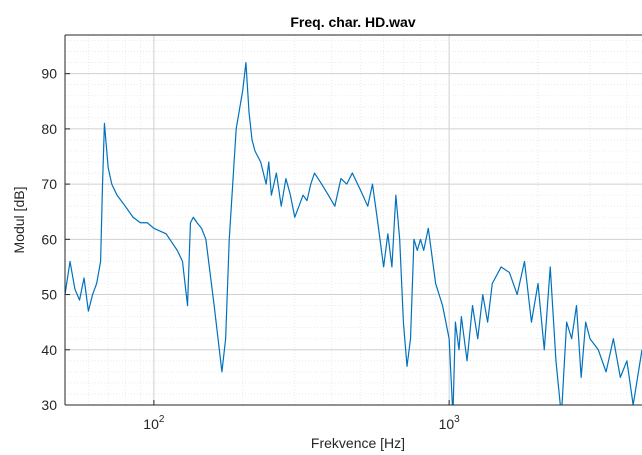 The image size is (642, 455). I want to click on y-tick-label: 60, so click(49, 239).